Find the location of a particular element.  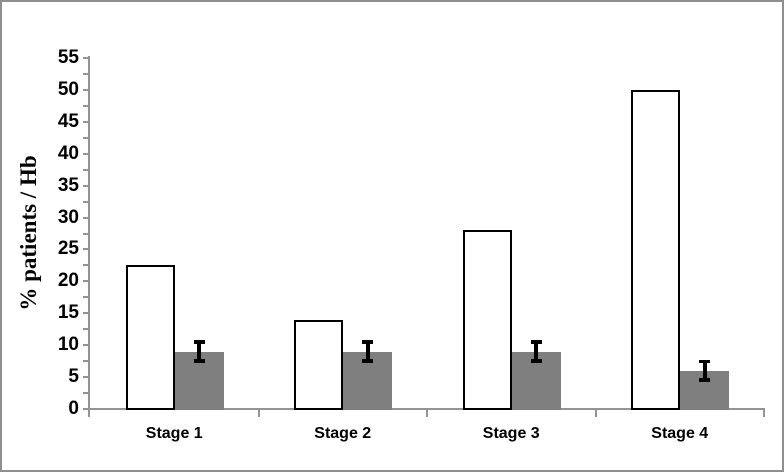

y-tick-label: 20 is located at coordinates (68, 281).